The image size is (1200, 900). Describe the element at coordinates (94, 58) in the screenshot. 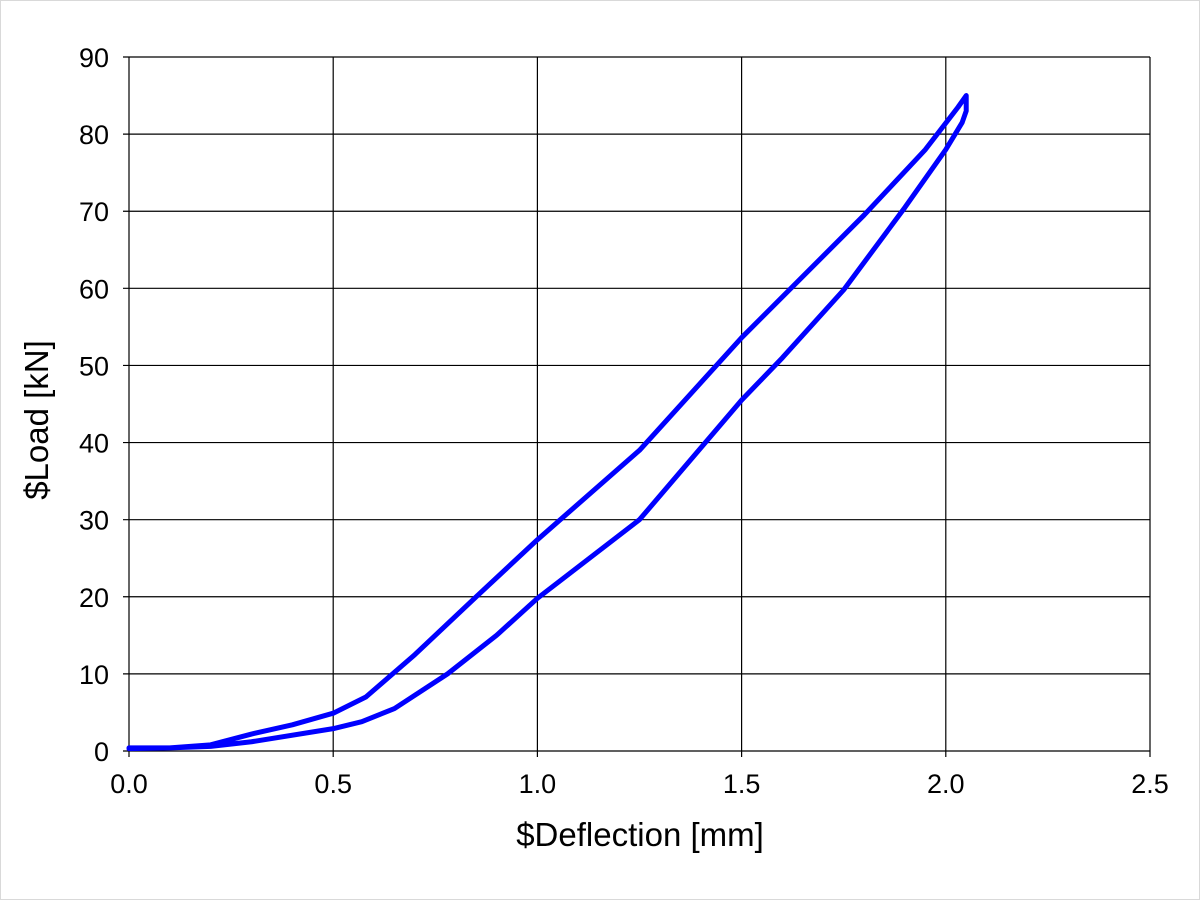

I see `y-tick-label: 90` at that location.